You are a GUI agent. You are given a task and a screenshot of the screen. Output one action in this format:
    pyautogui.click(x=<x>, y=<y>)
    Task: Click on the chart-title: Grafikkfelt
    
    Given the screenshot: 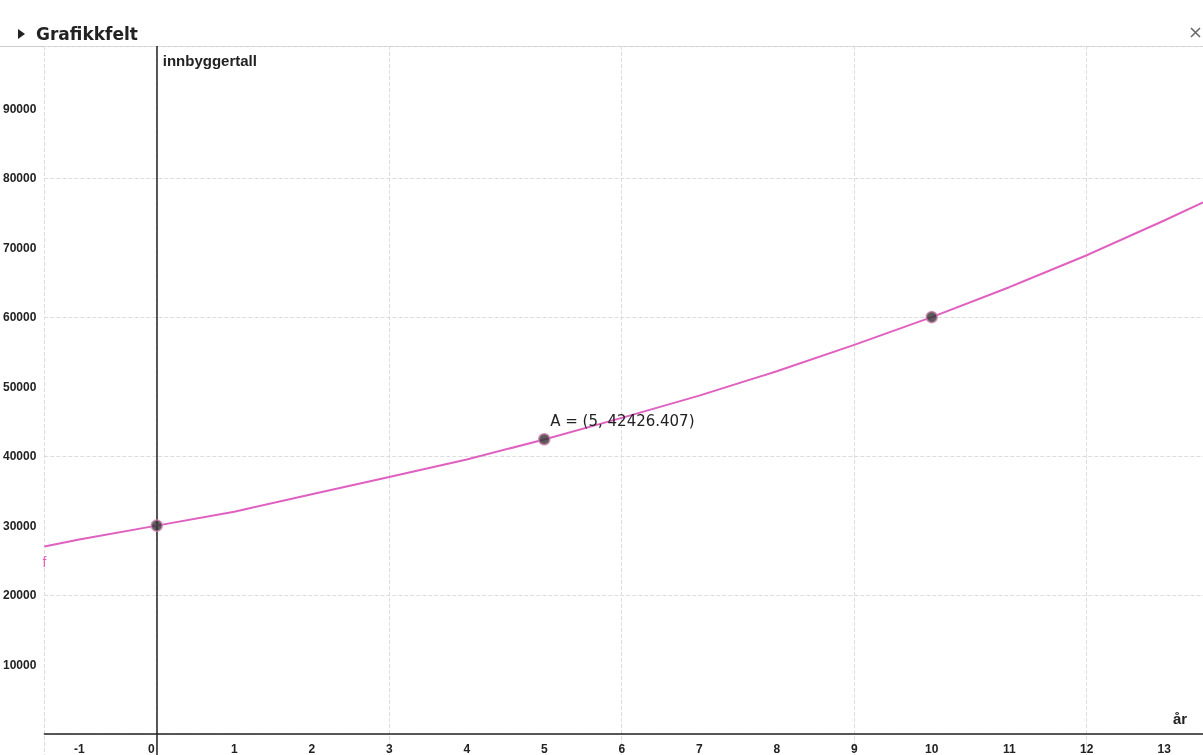 What is the action you would take?
    pyautogui.click(x=87, y=34)
    